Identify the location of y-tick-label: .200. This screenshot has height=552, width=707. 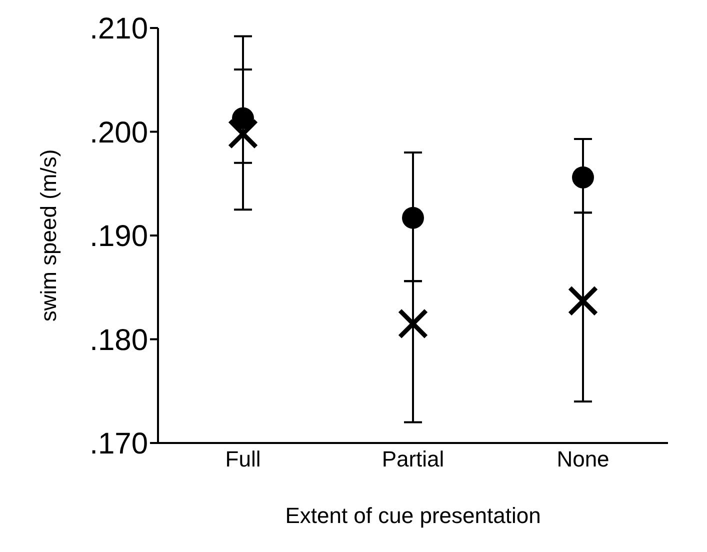
(119, 133).